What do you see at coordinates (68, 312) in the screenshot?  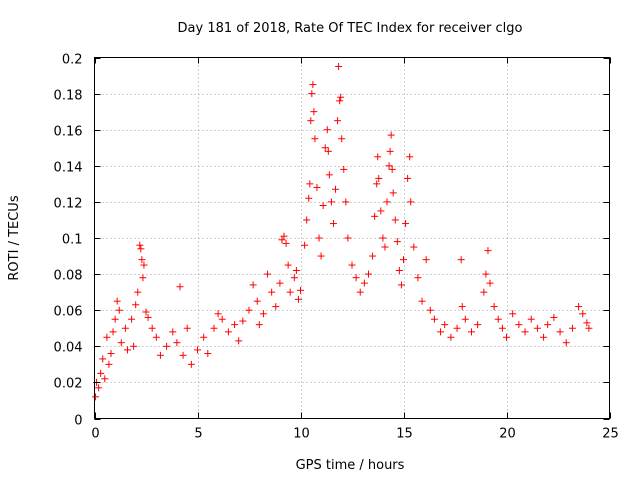 I see `y-tick-label: 0.06` at bounding box center [68, 312].